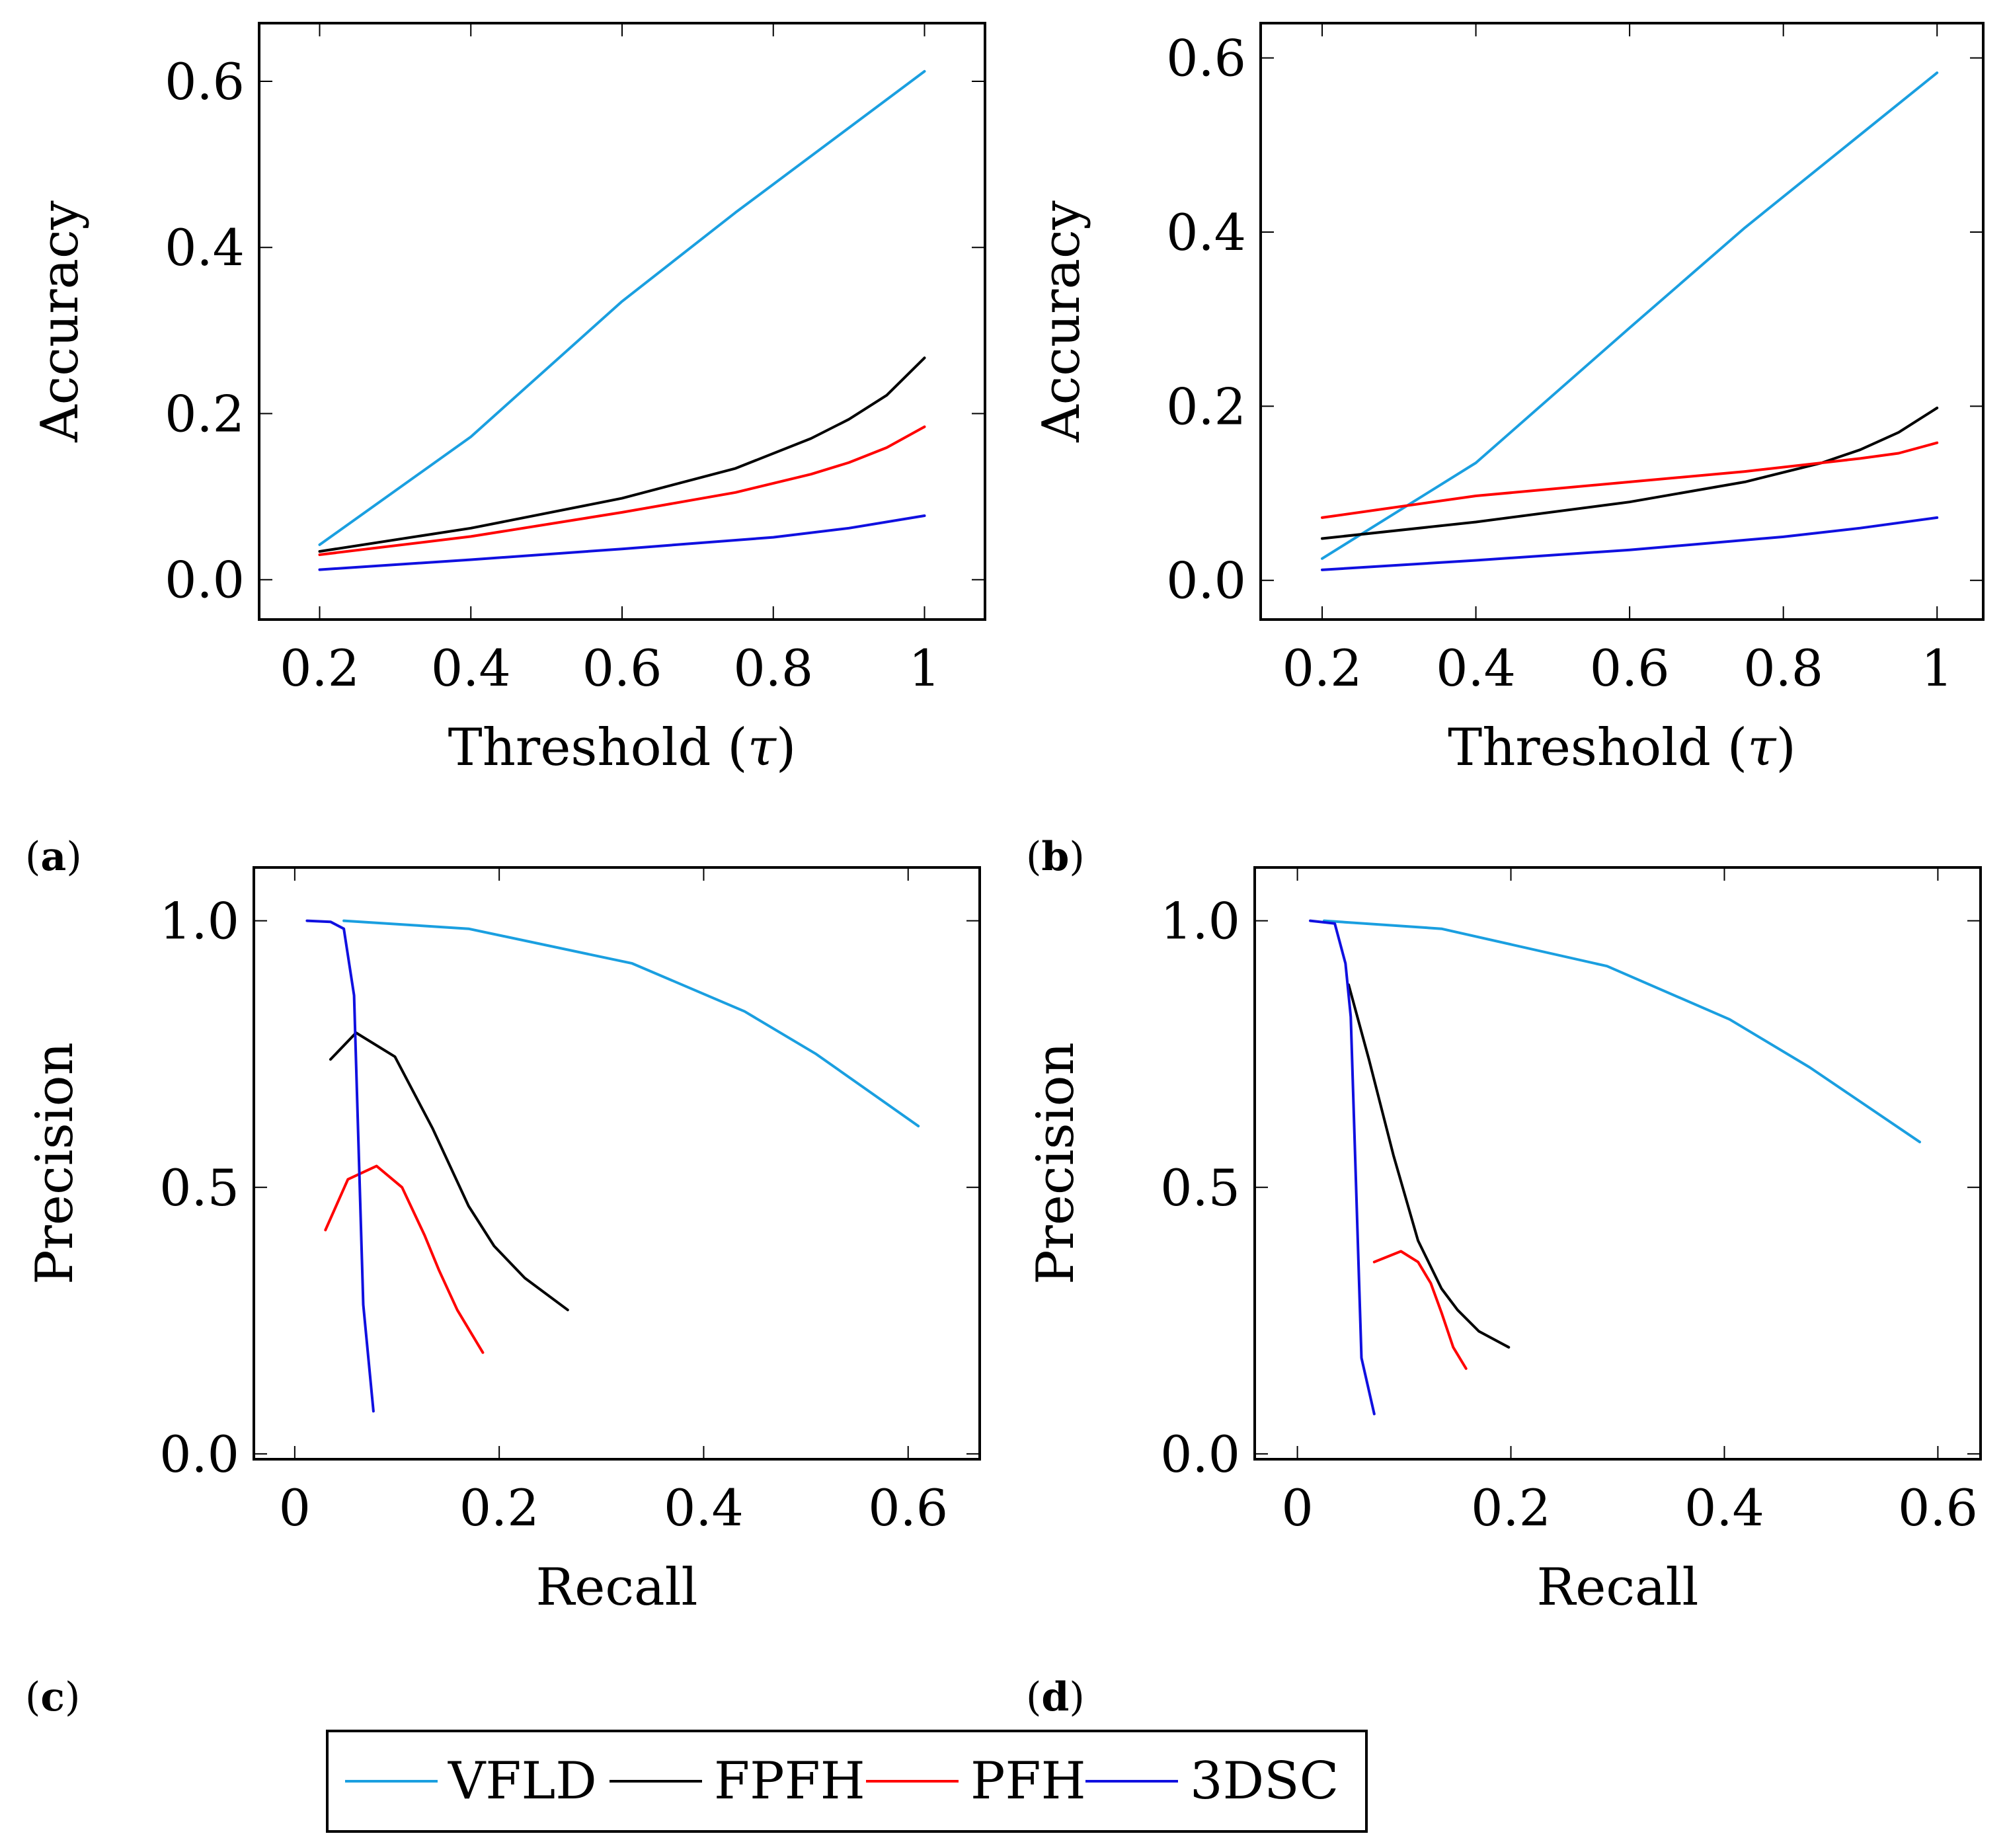 This screenshot has width=2007, height=1848. Describe the element at coordinates (1630, 315) in the screenshot. I see `series-line-vfld-b` at that location.